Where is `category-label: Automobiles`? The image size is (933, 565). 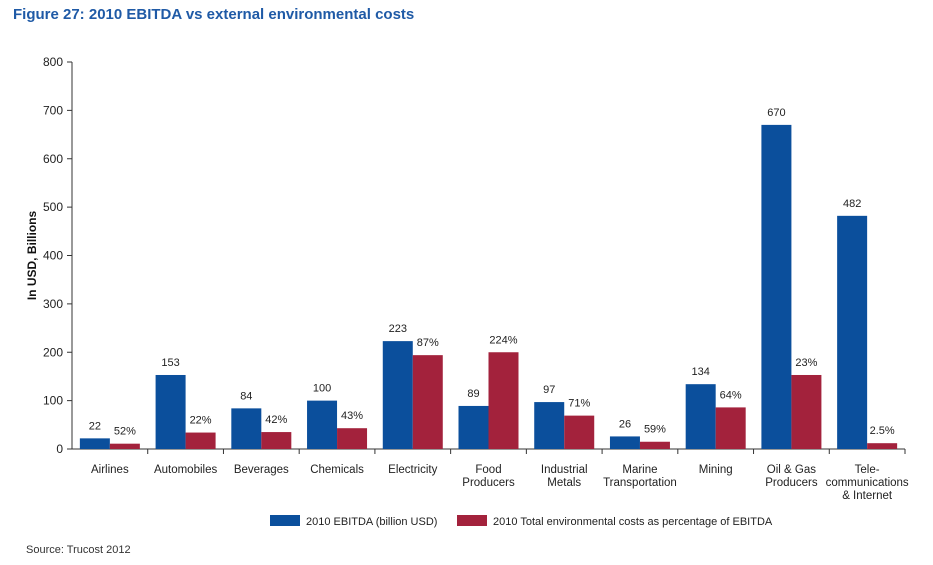
category-label: Automobiles is located at coordinates (186, 470).